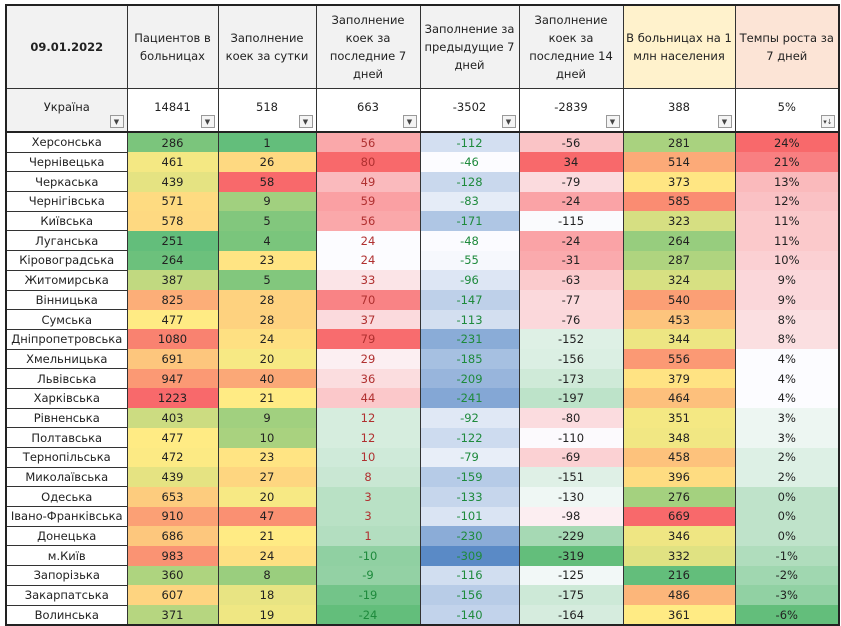 The height and width of the screenshot is (626, 841). I want to click on region-name: Донецька, so click(66, 536).